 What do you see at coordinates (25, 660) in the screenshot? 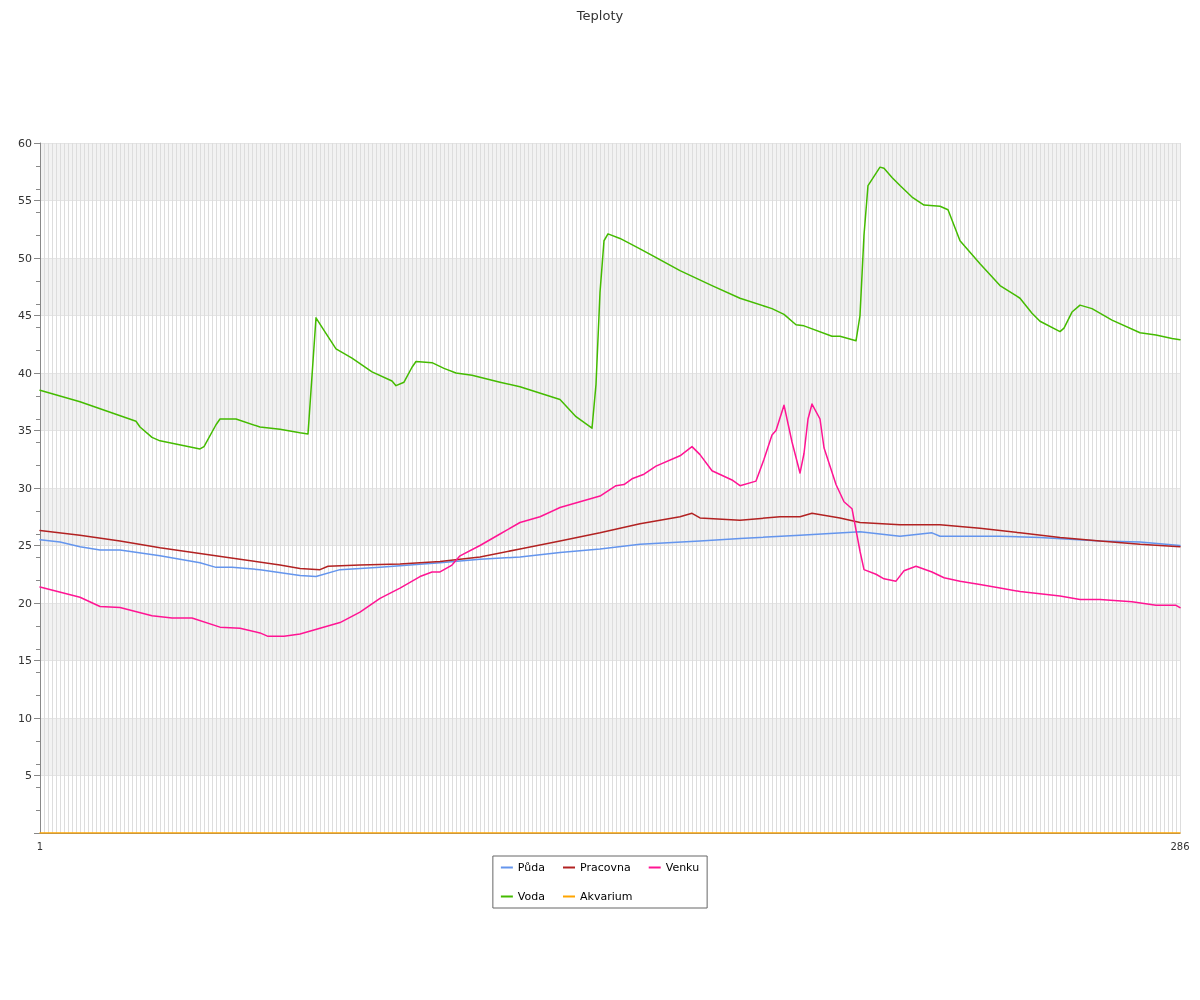
I see `y-tick-label: 15` at bounding box center [25, 660].